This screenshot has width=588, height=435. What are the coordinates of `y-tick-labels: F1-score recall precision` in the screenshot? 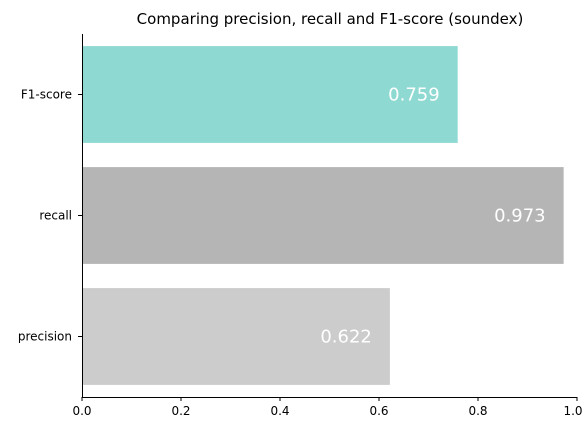 It's located at (50, 216).